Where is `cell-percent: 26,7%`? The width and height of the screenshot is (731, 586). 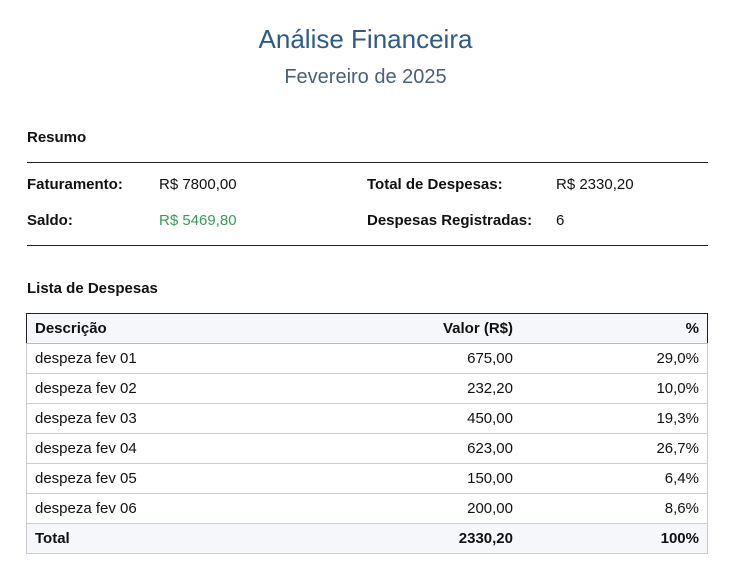 cell-percent: 26,7% is located at coordinates (614, 448).